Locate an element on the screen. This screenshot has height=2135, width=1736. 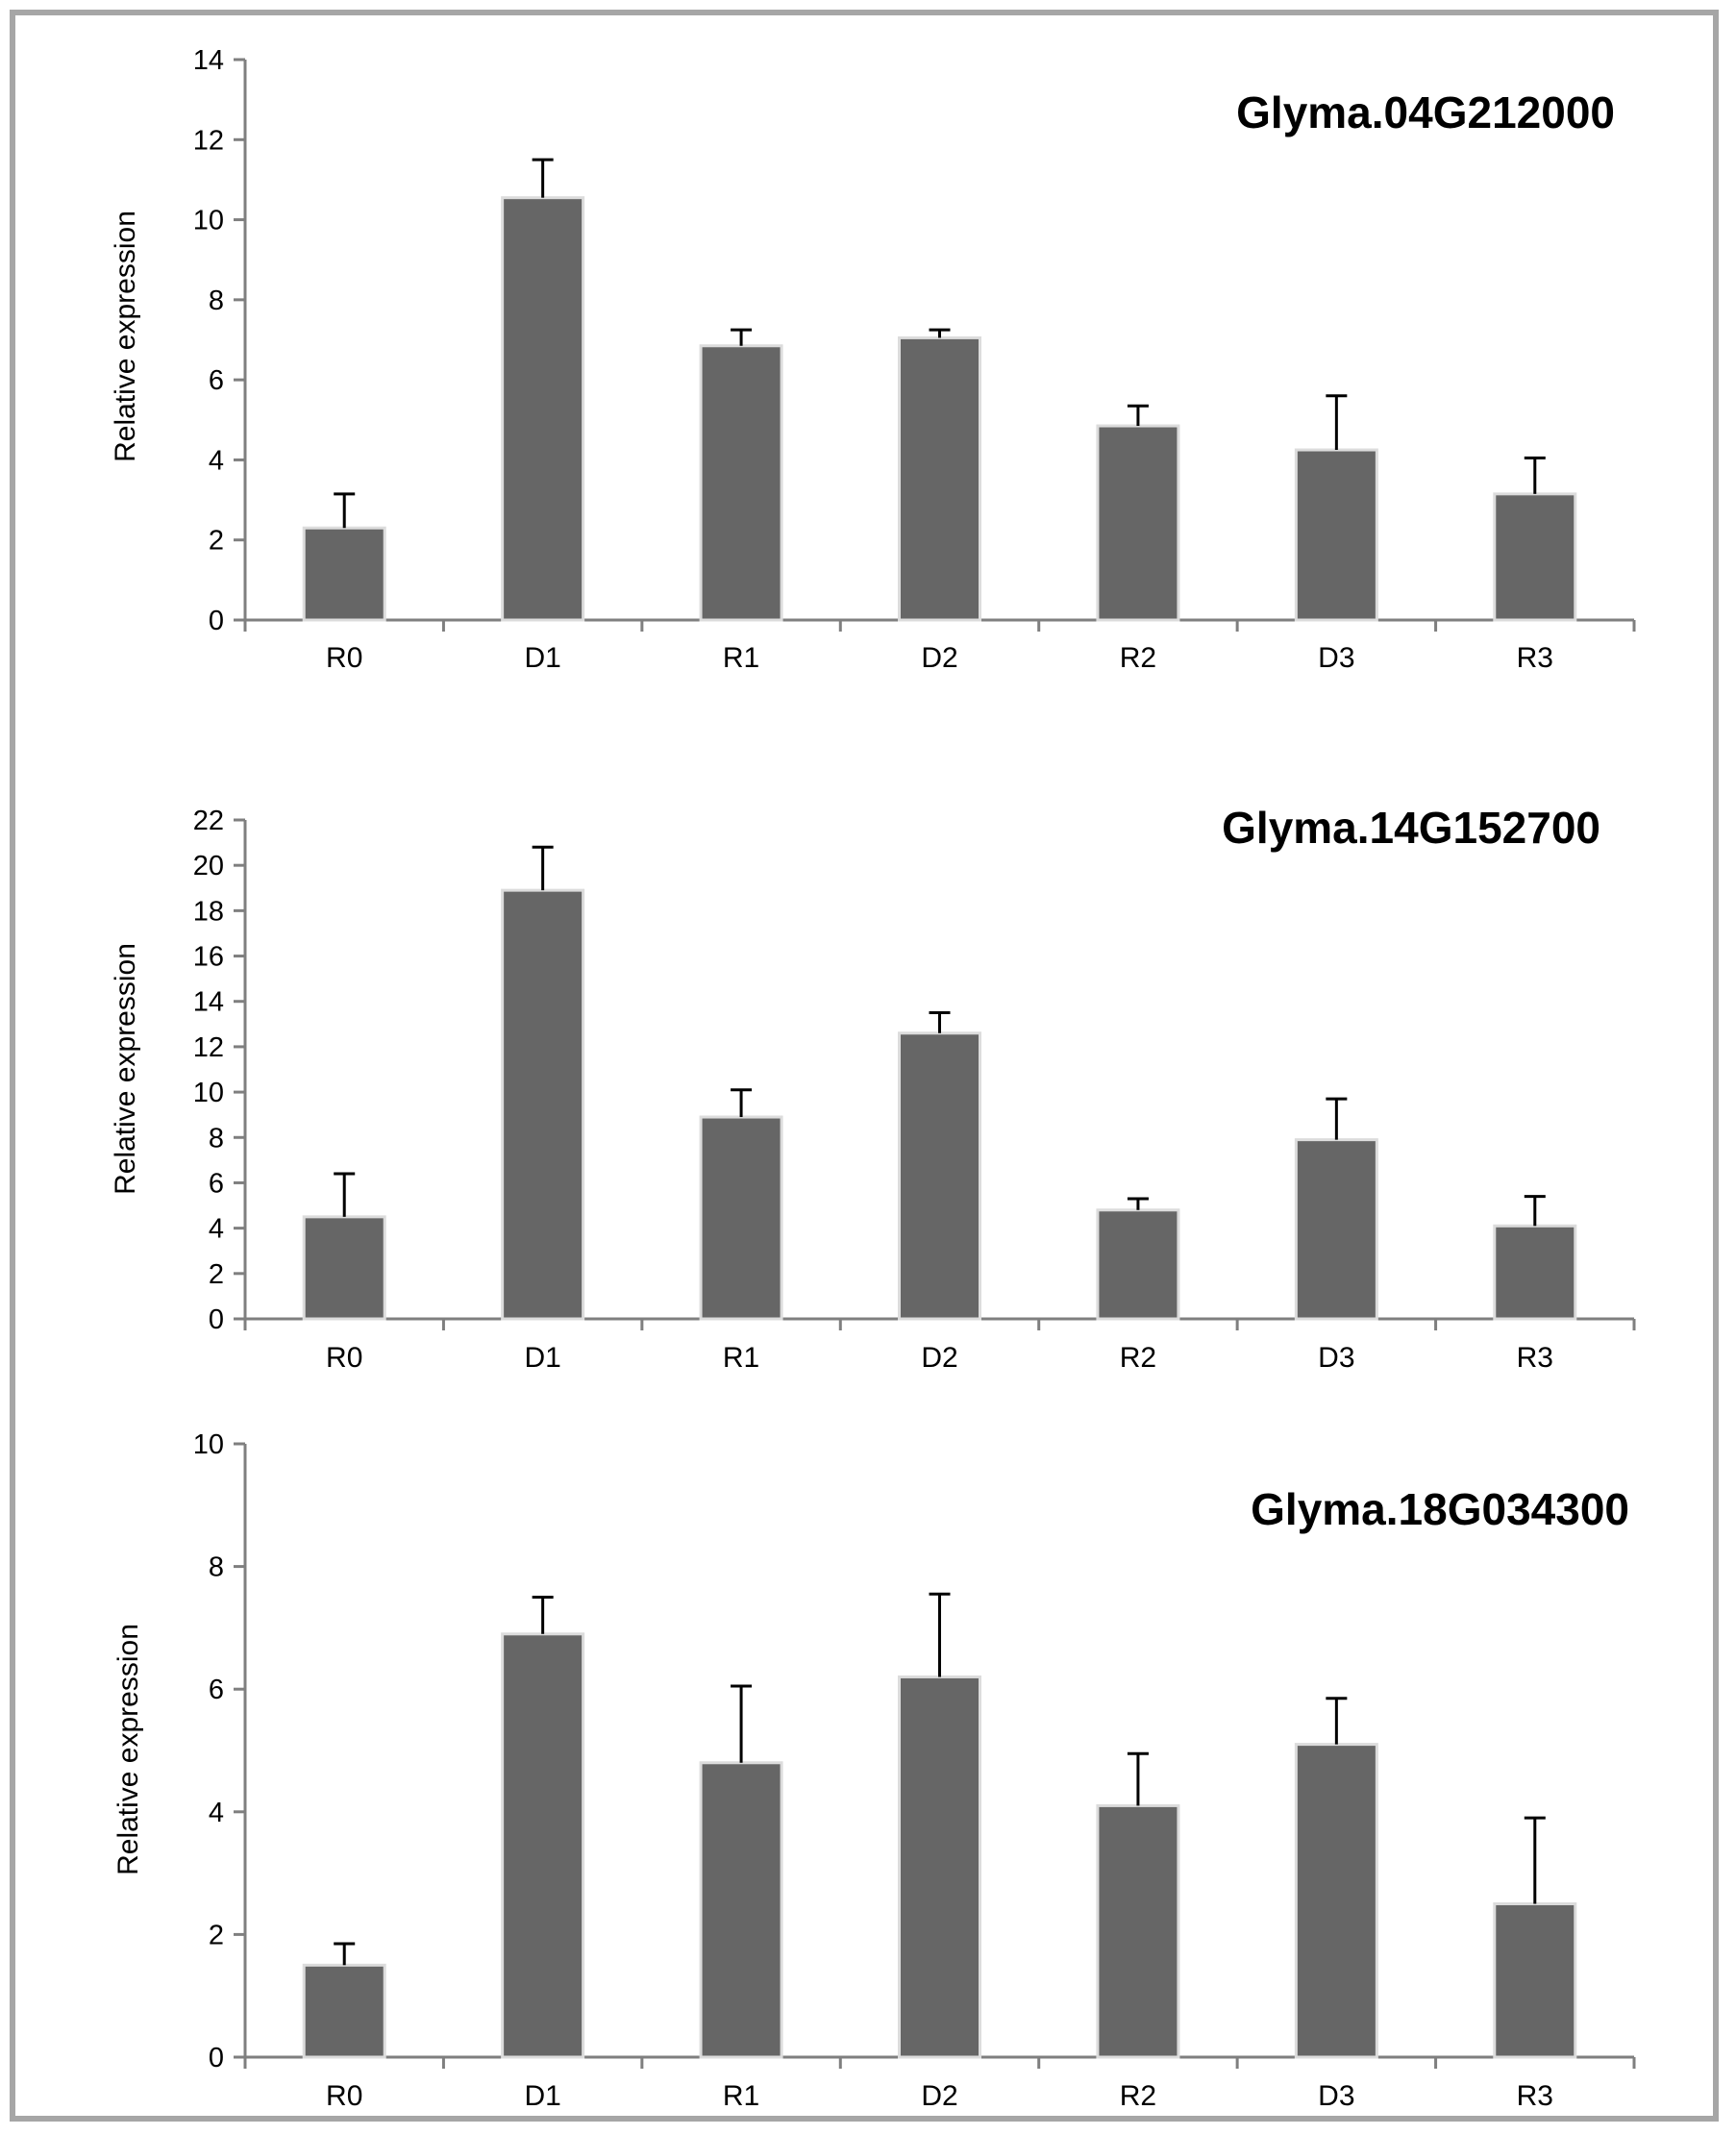
chart-title: Glyma.04G212000 is located at coordinates (1425, 112).